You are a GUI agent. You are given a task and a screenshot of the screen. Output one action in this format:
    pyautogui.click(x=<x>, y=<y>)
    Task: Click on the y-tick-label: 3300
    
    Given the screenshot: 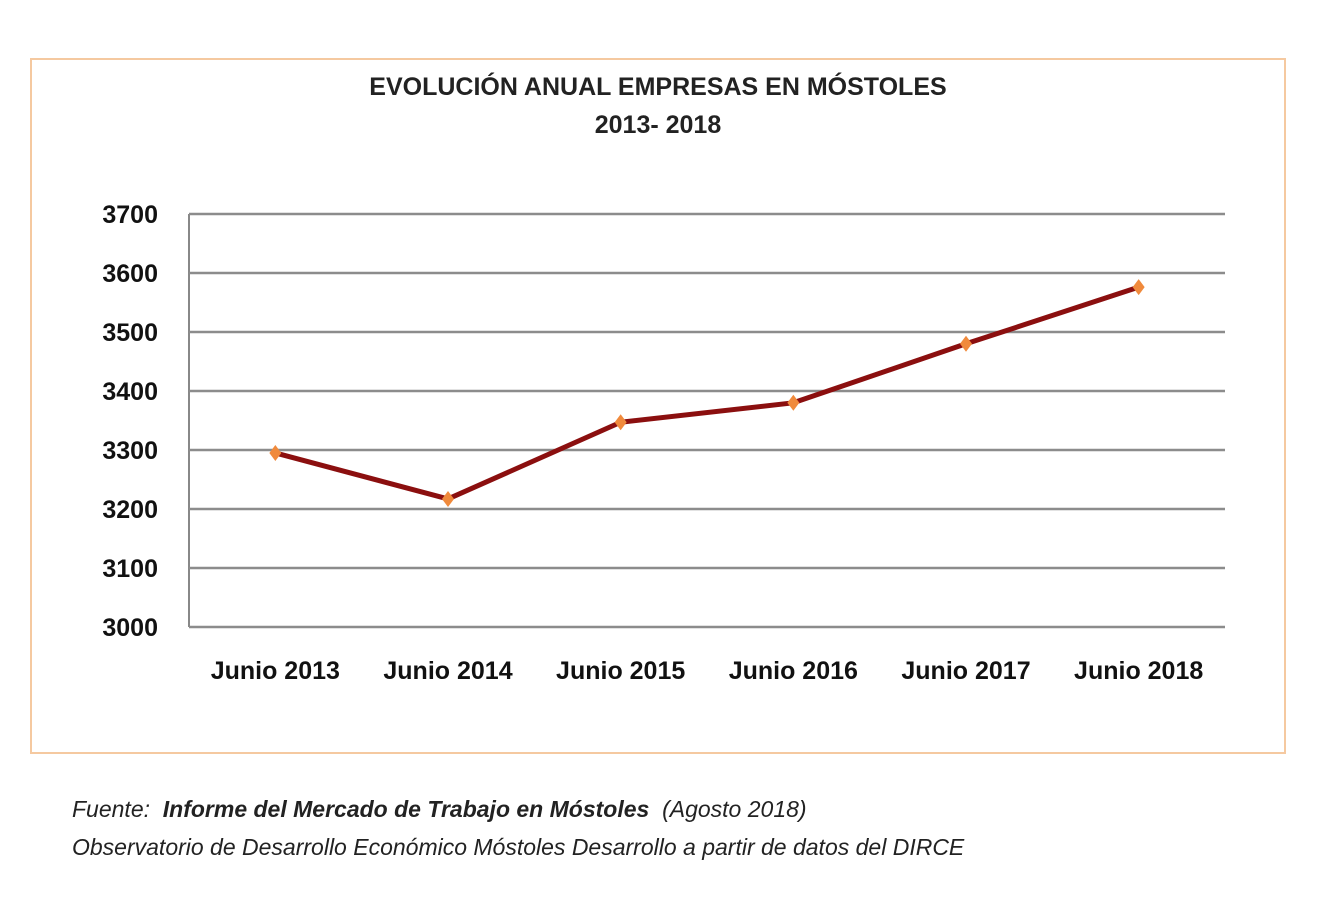 What is the action you would take?
    pyautogui.click(x=130, y=451)
    